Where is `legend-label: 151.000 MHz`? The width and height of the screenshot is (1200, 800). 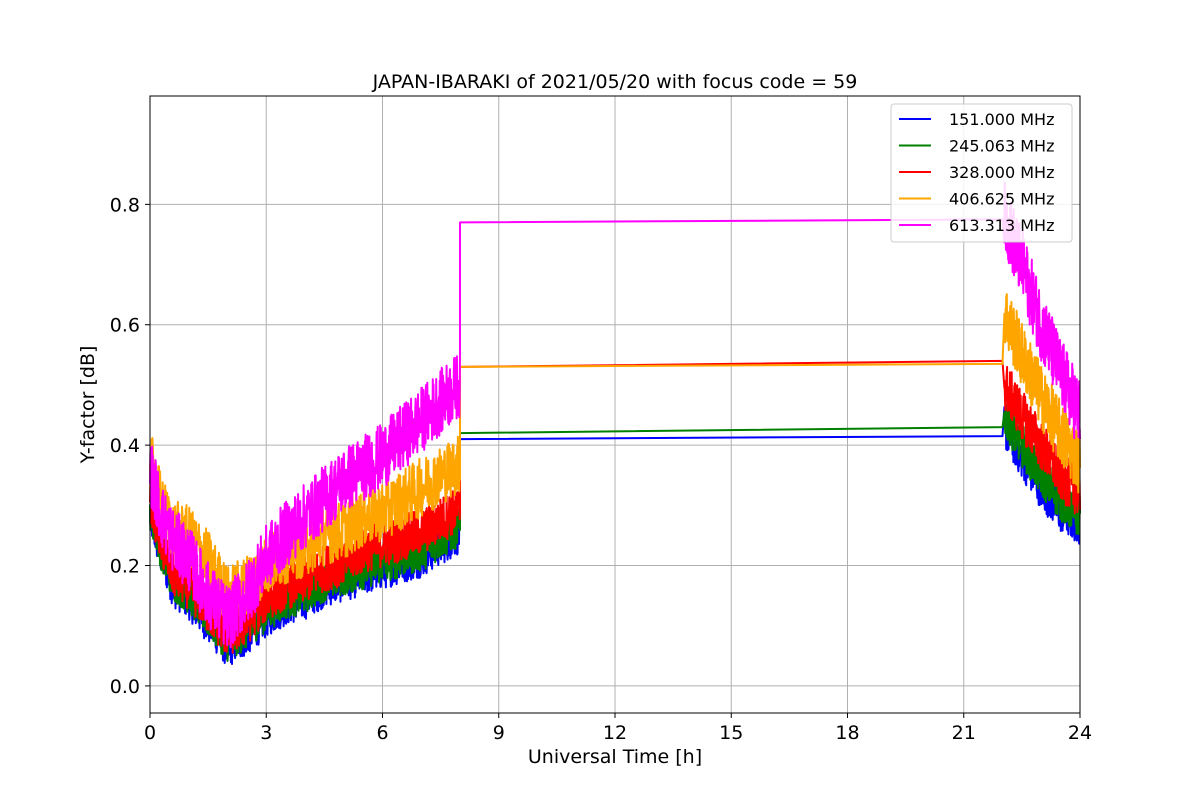
legend-label: 151.000 MHz is located at coordinates (1001, 119).